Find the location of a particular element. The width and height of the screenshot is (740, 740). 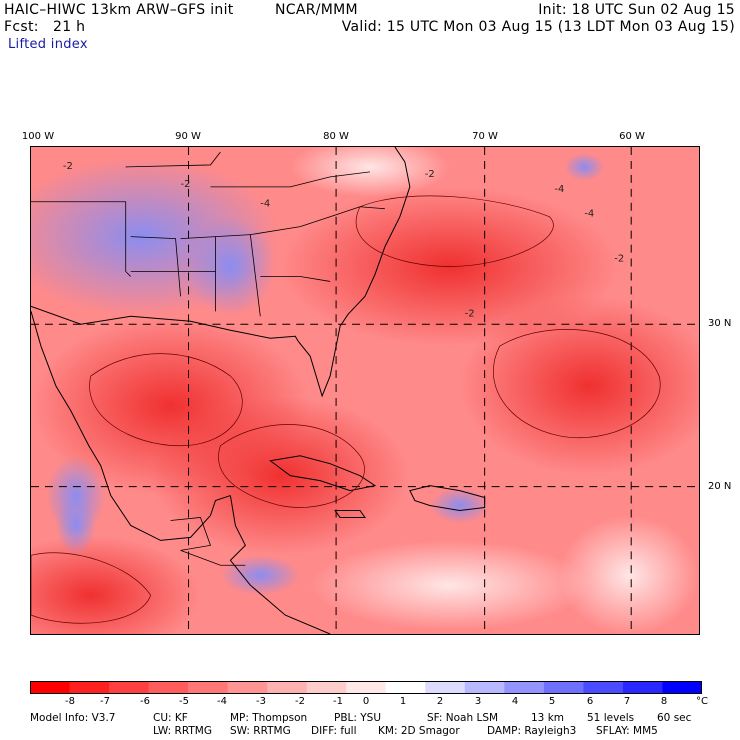

shortwave-scheme: SW: RRTMG is located at coordinates (260, 731).